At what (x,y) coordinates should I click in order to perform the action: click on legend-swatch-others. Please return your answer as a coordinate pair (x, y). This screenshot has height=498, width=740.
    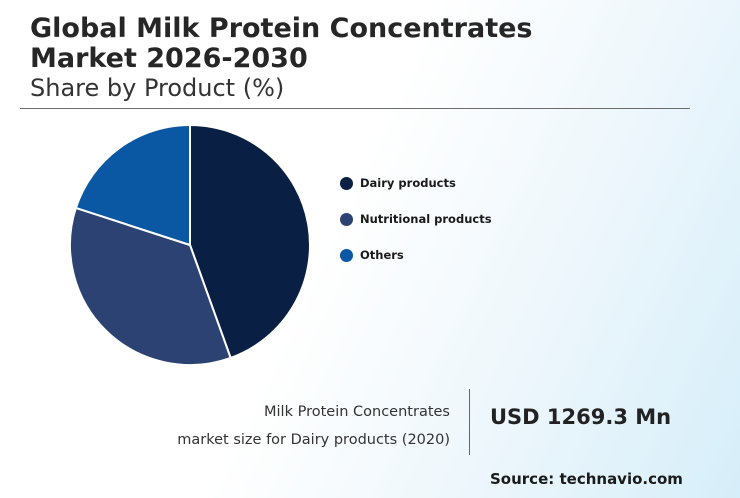
    Looking at the image, I should click on (346, 255).